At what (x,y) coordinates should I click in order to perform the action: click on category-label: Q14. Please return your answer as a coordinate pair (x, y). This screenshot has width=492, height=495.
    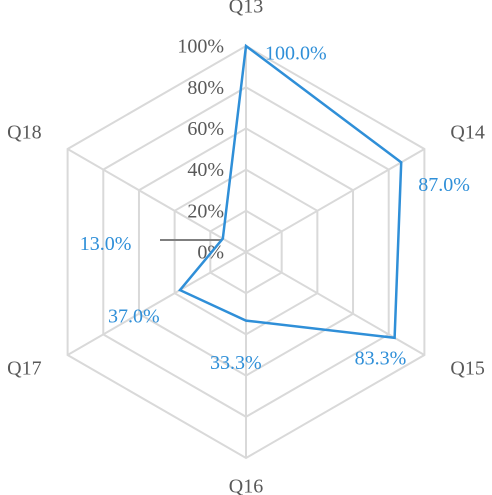
    Looking at the image, I should click on (467, 133).